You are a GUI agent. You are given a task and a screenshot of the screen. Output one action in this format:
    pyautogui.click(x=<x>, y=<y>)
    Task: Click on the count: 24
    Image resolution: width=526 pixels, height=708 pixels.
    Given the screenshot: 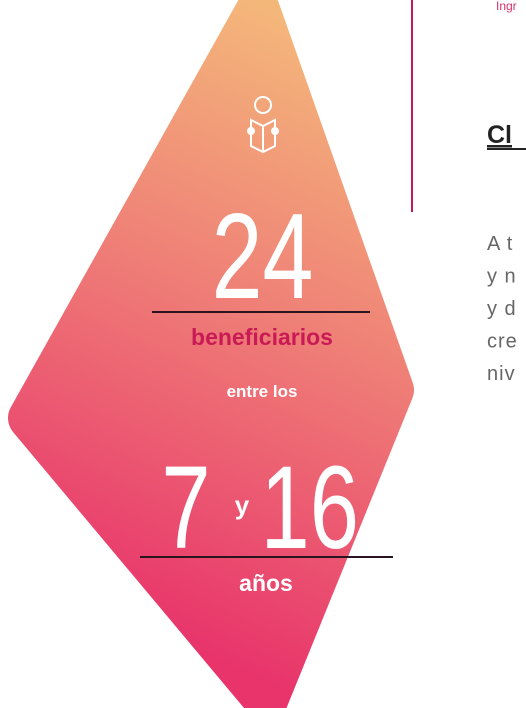 What is the action you would take?
    pyautogui.click(x=263, y=255)
    